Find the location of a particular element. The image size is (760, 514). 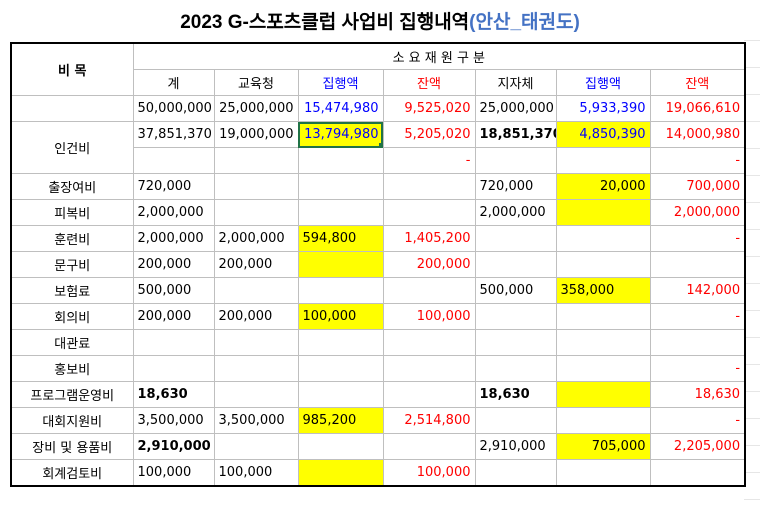

cell-edu-executed: 985,200 is located at coordinates (340, 420).